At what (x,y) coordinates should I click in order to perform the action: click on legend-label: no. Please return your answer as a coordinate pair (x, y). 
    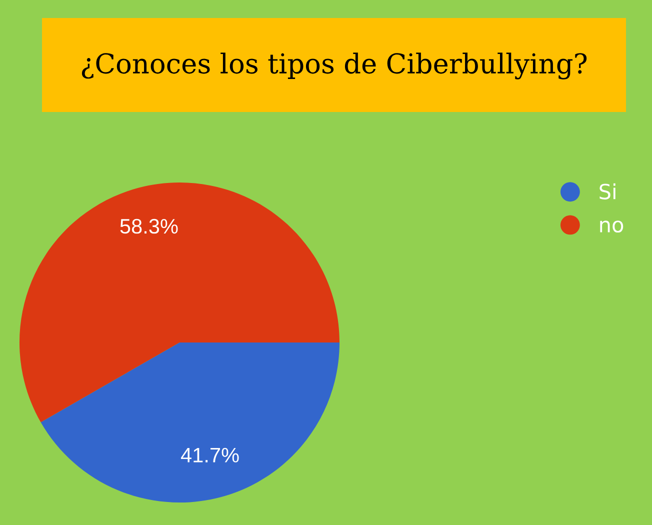
    Looking at the image, I should click on (612, 226).